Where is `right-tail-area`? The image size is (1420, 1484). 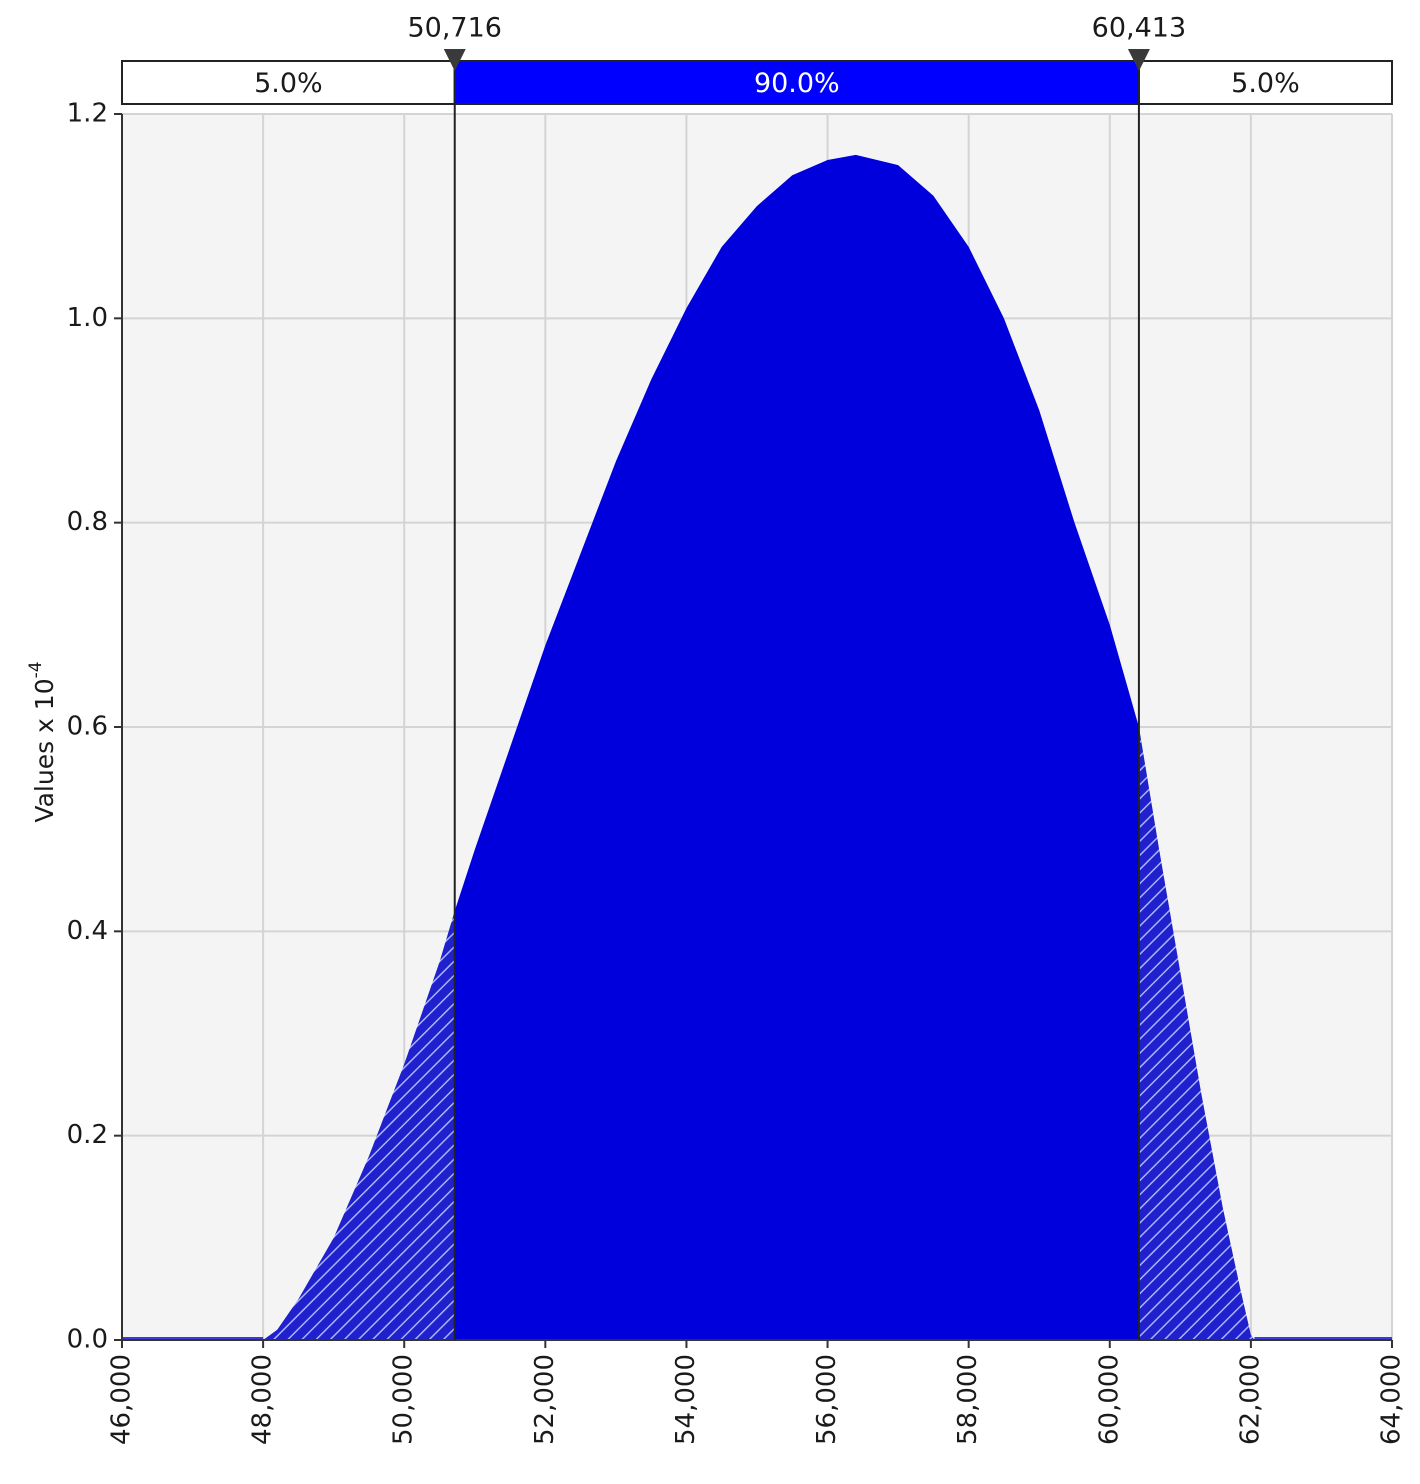
right-tail-area is located at coordinates (1265, 1033).